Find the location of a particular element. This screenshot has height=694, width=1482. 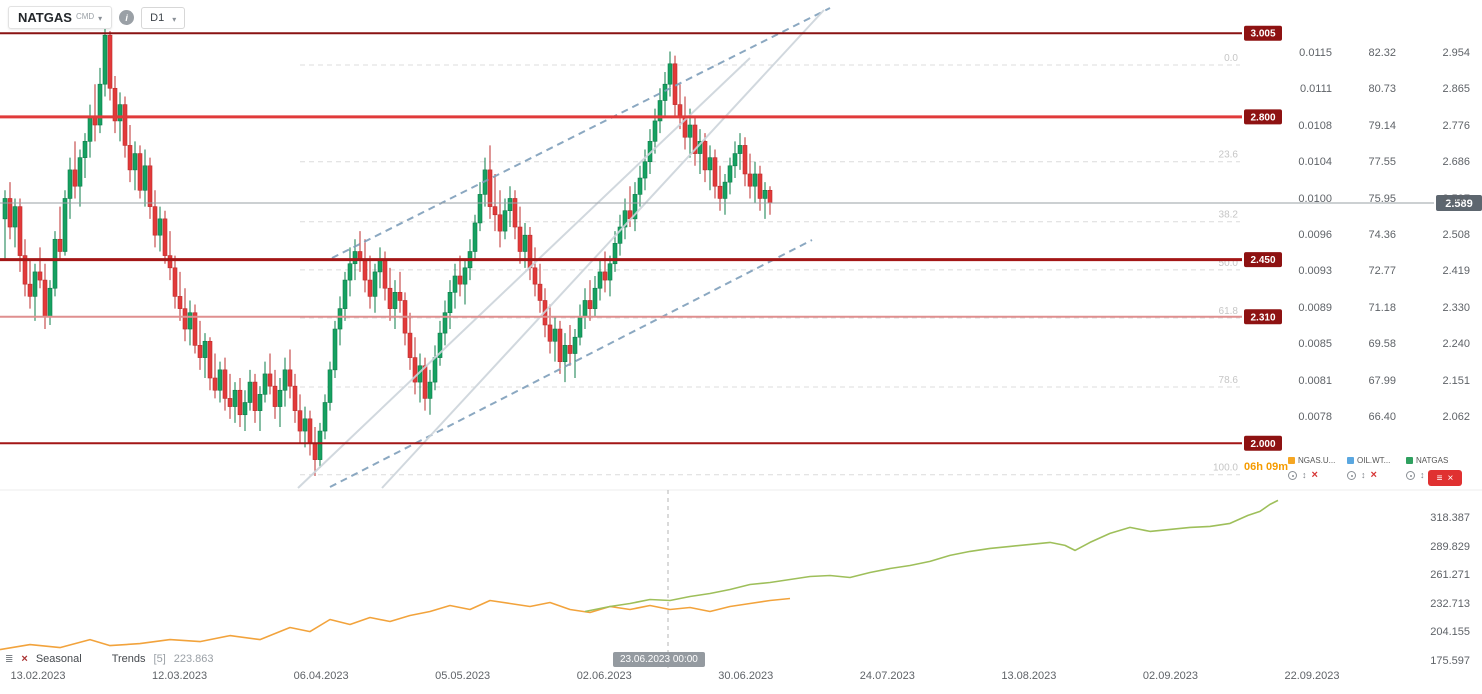

current-price-label: 2.589 is located at coordinates (1459, 204).